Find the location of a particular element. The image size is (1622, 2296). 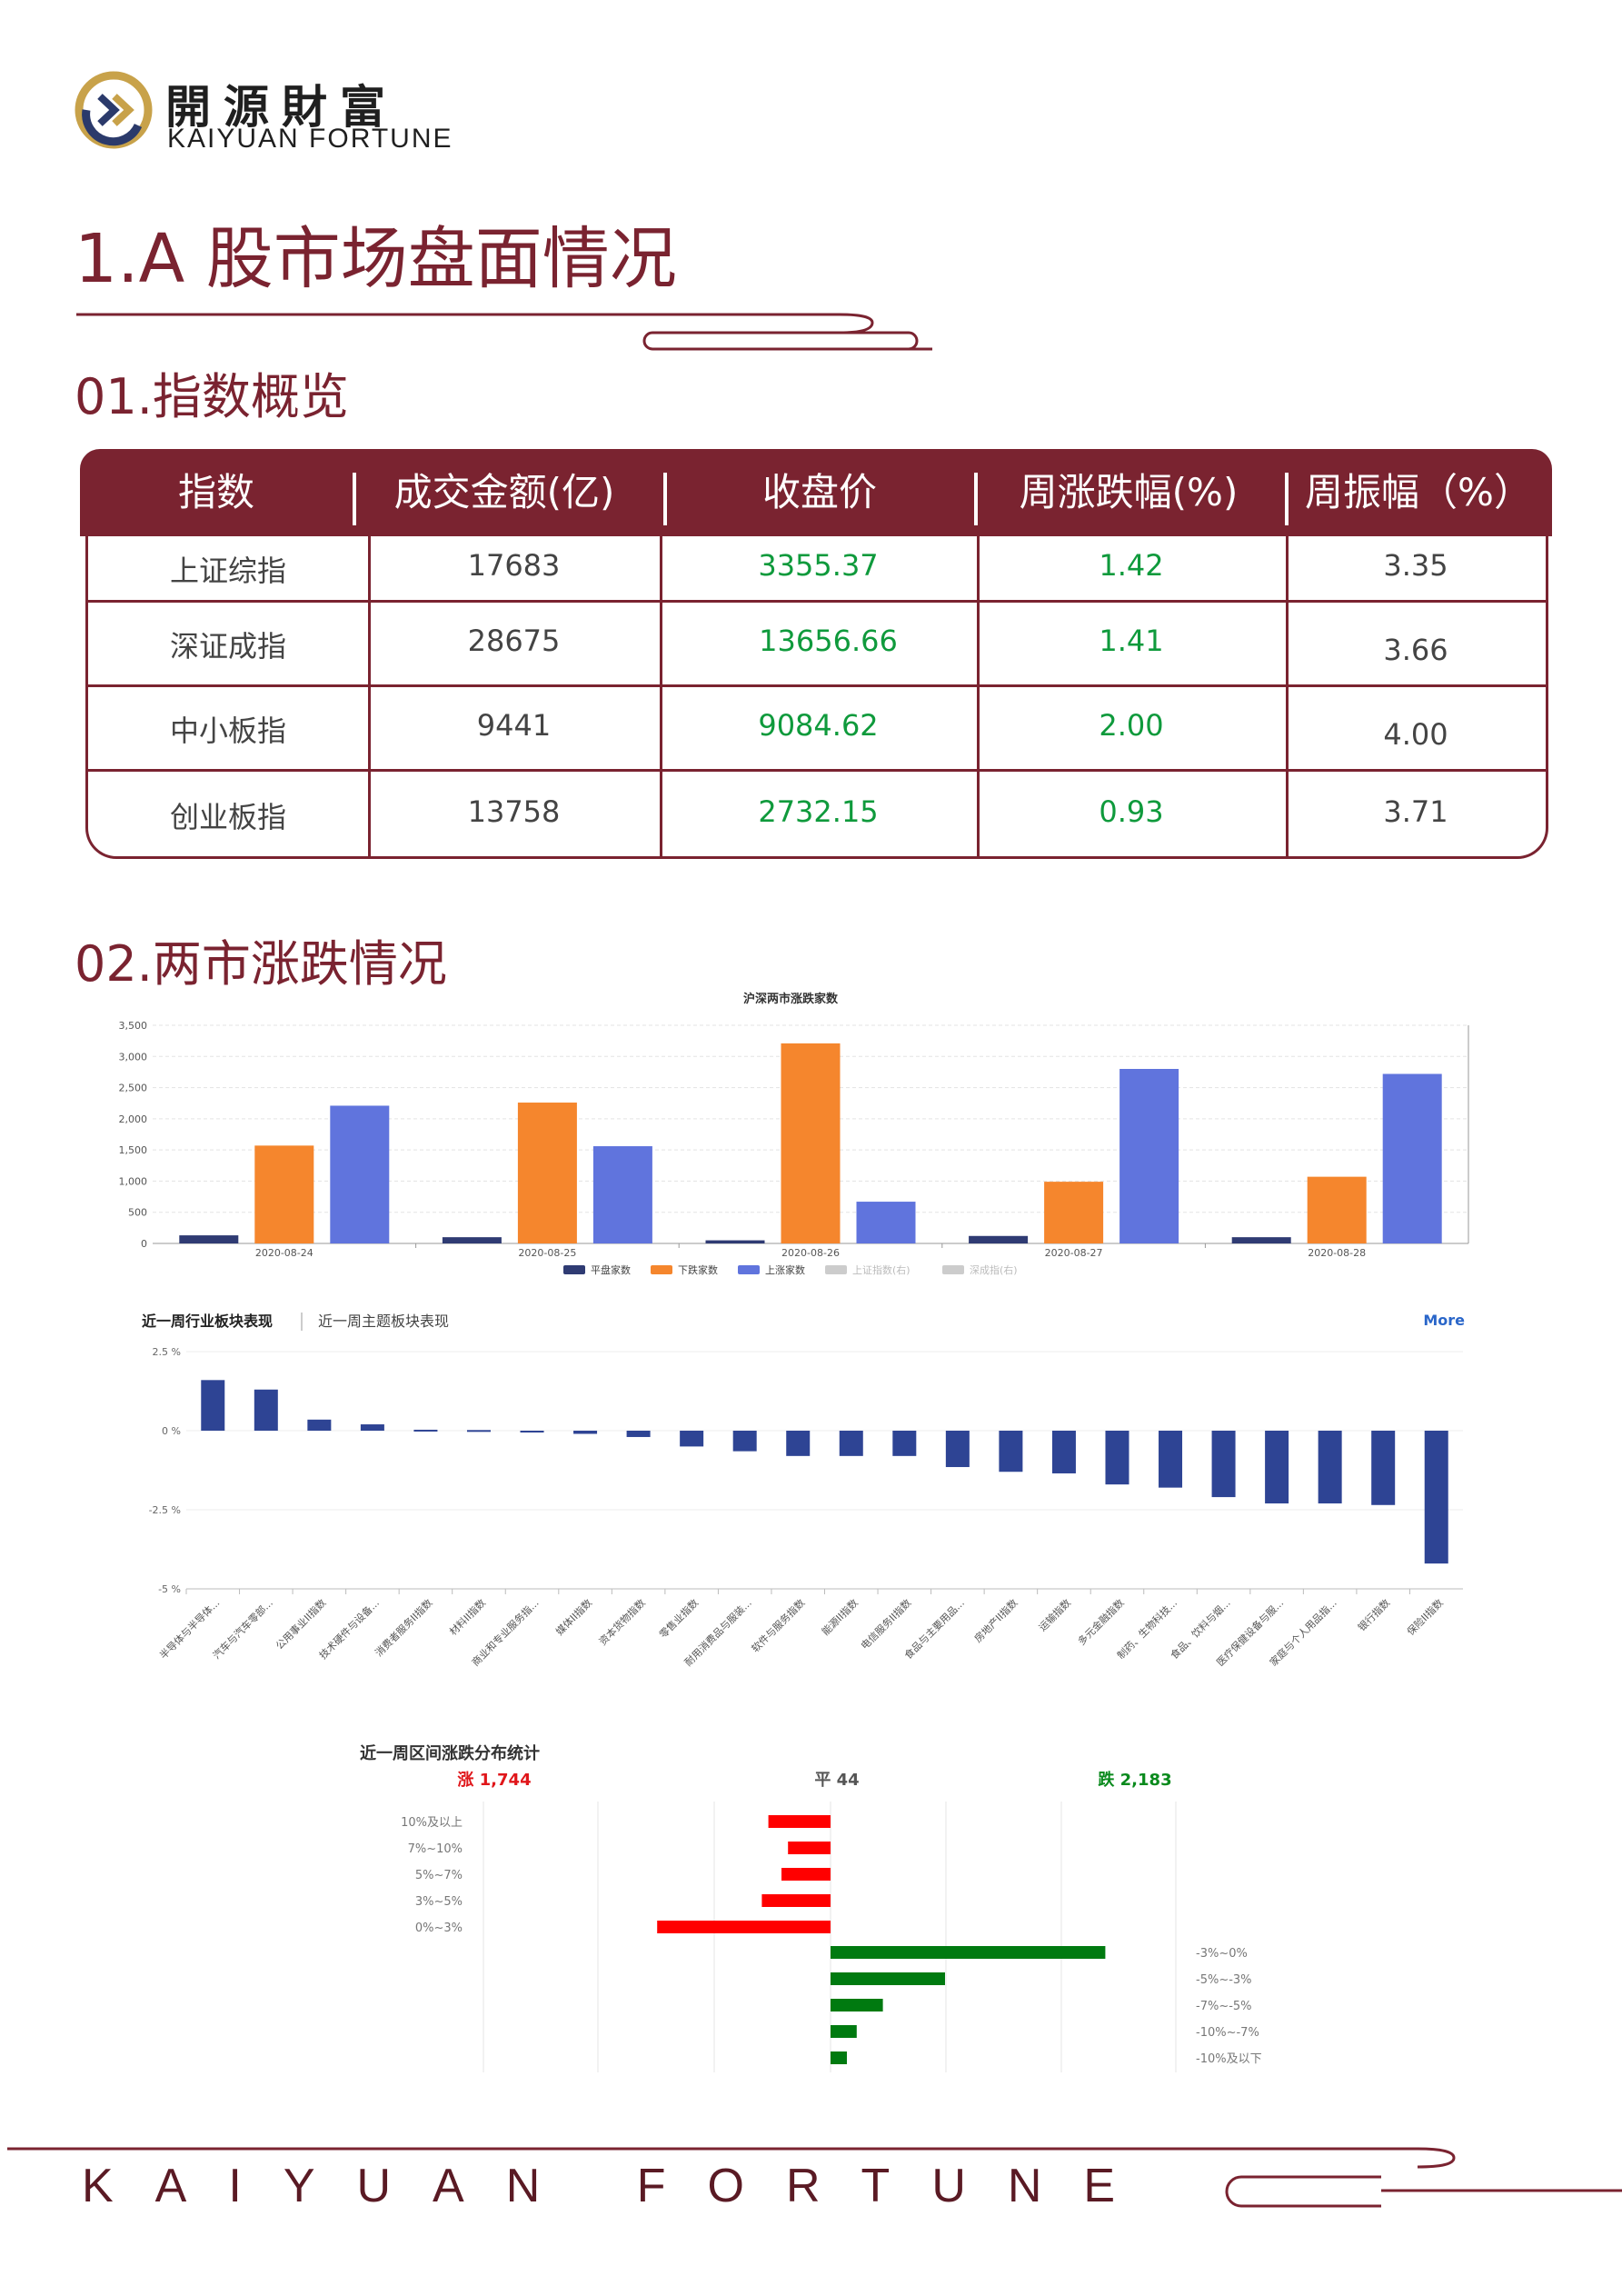

y-tick-label: -2.5 % is located at coordinates (165, 1510).